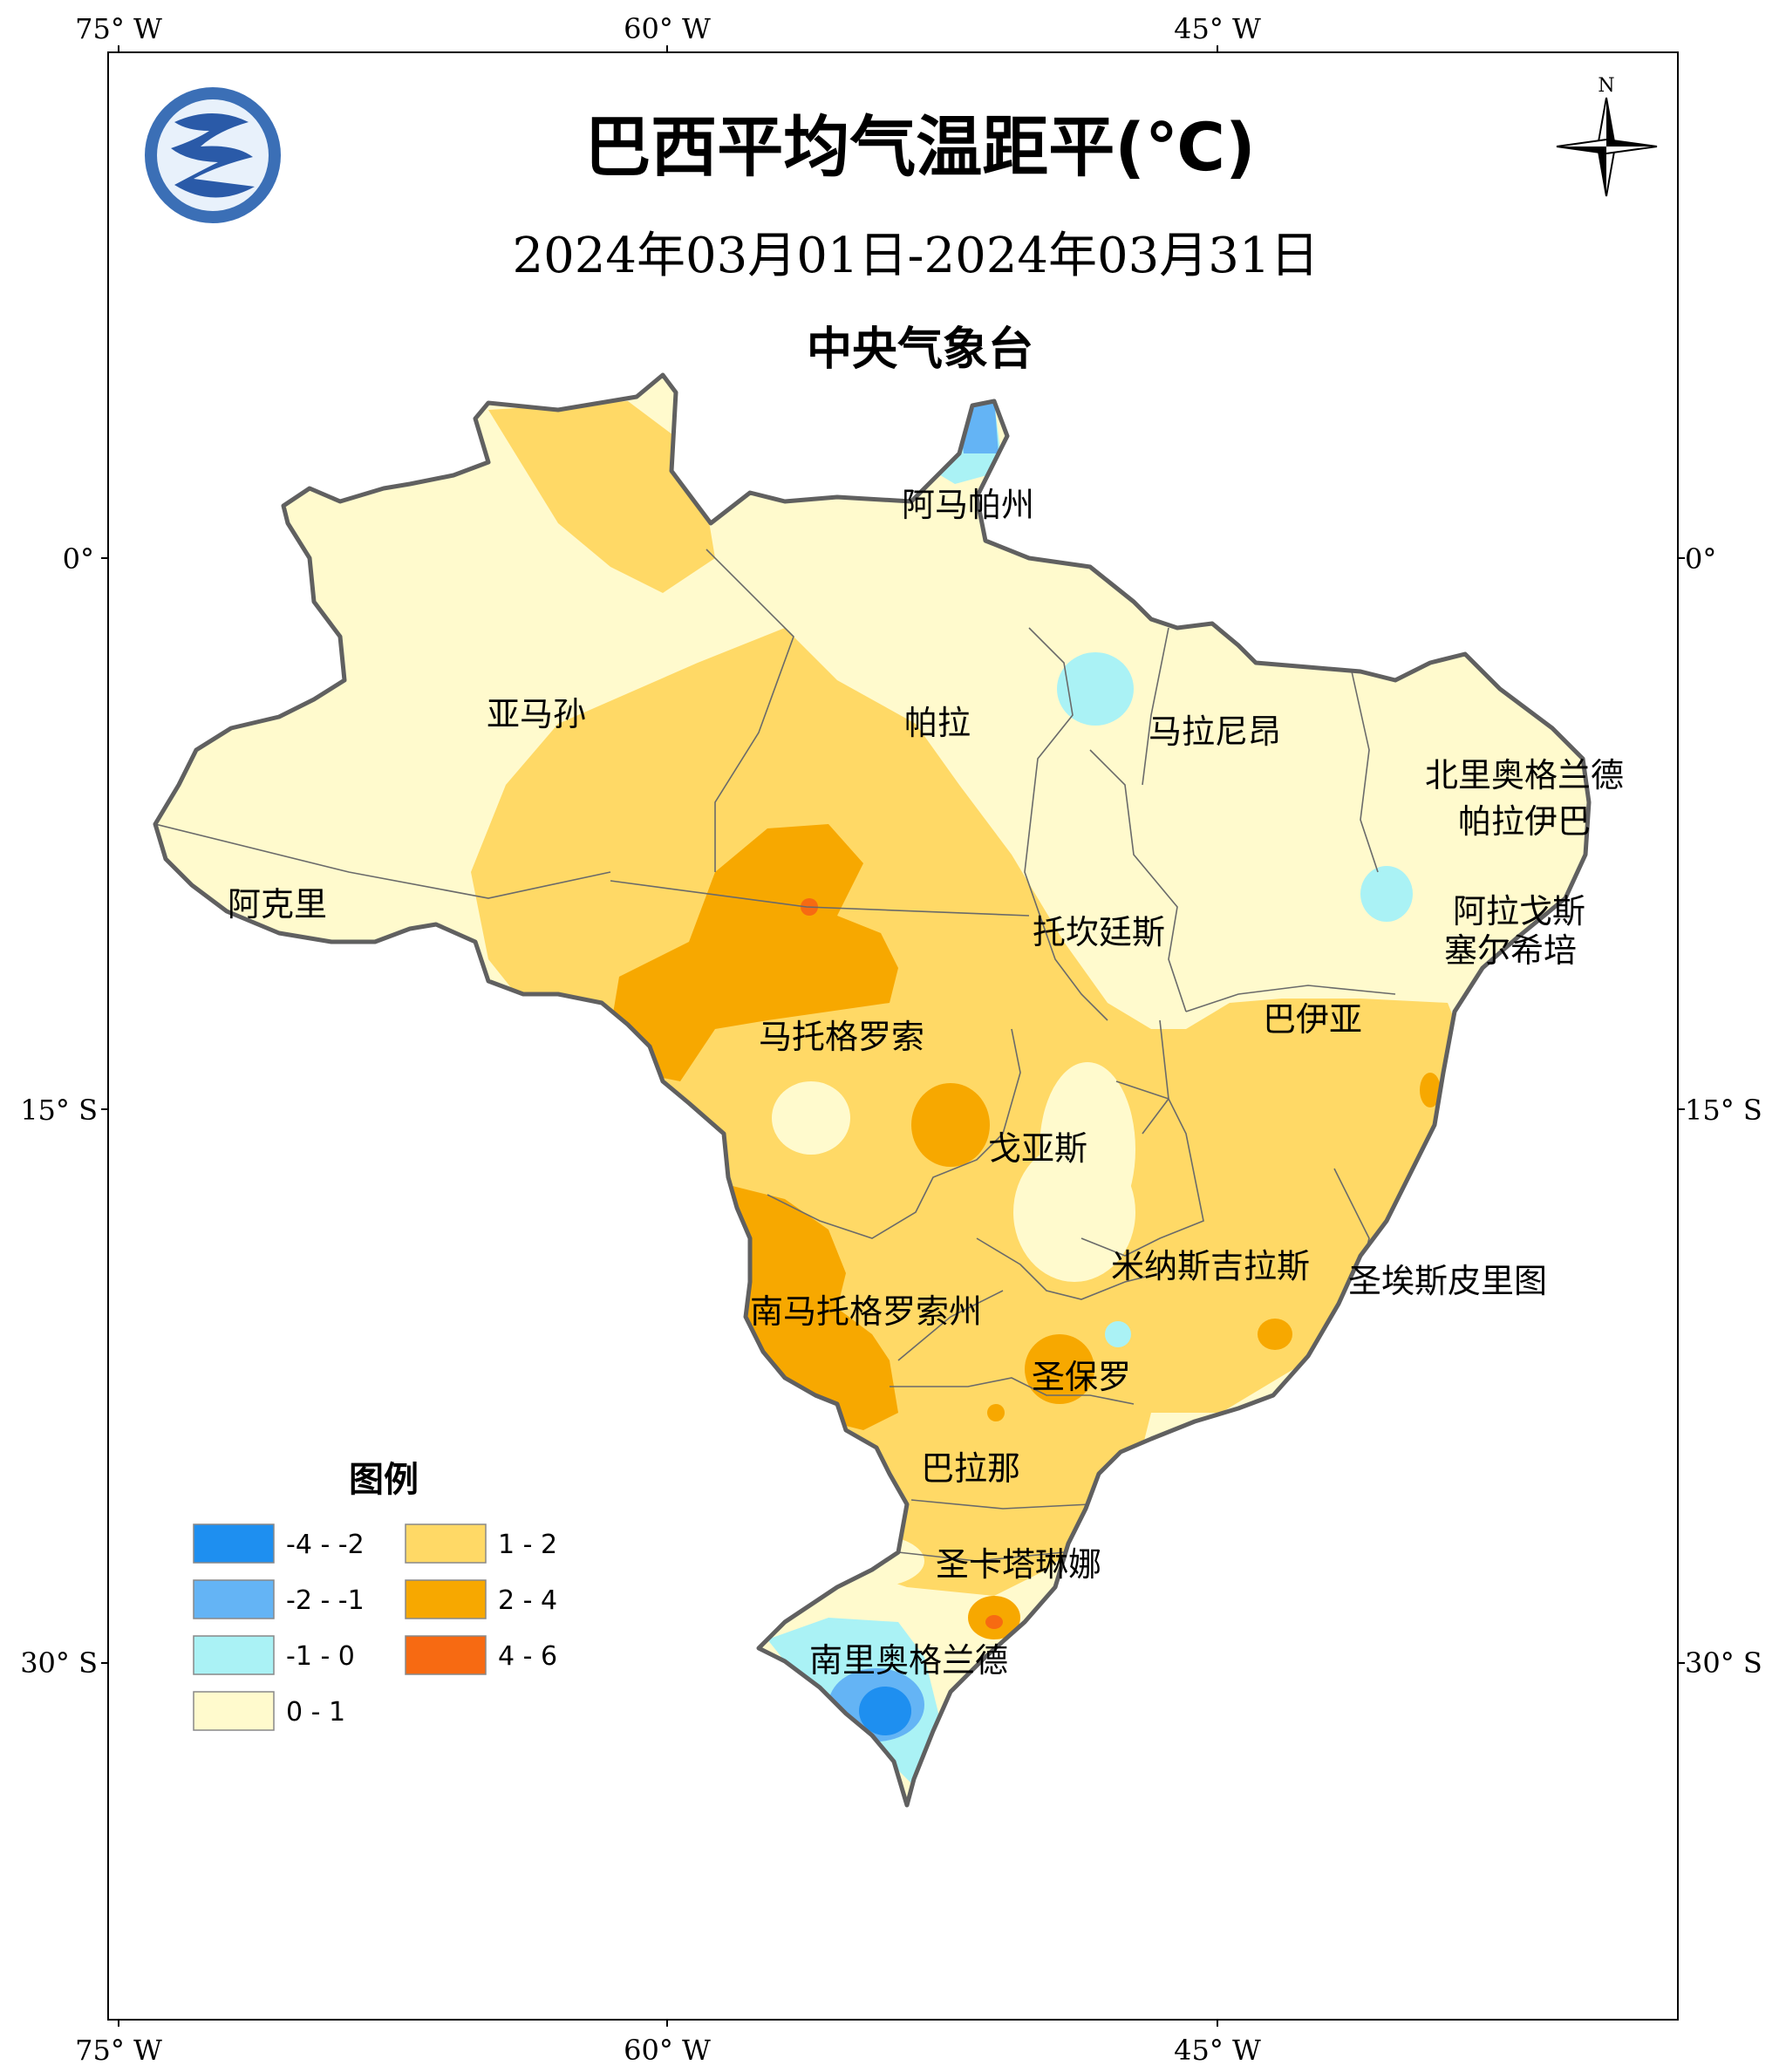 The height and width of the screenshot is (2072, 1786). I want to click on bottom-tick-label: 45° W, so click(1217, 2050).